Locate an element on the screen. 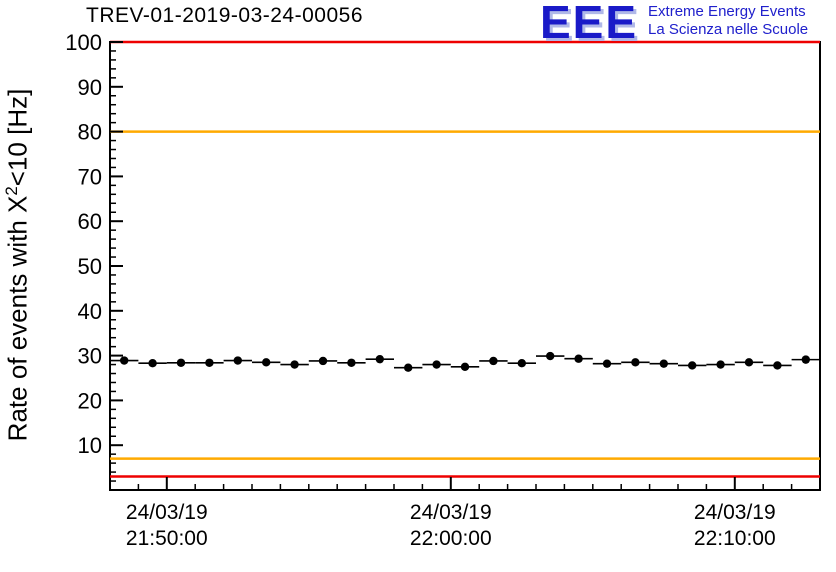  svg-text: 50 is located at coordinates (90, 266).